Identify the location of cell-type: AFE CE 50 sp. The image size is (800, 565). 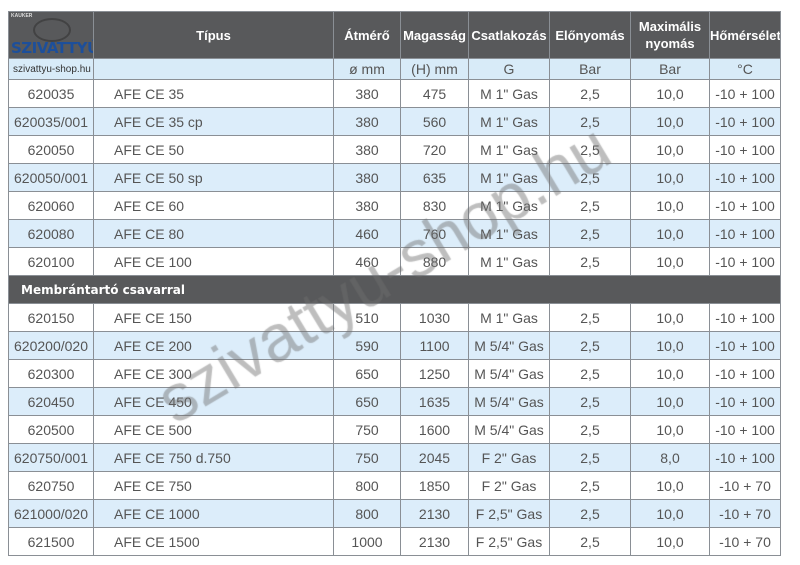
(213, 177).